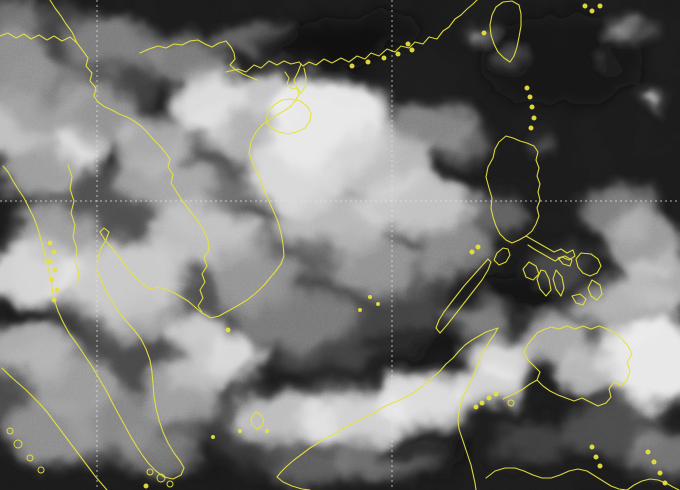 This screenshot has width=680, height=490. Describe the element at coordinates (153, 176) in the screenshot. I see `border-laos-vietnam` at that location.